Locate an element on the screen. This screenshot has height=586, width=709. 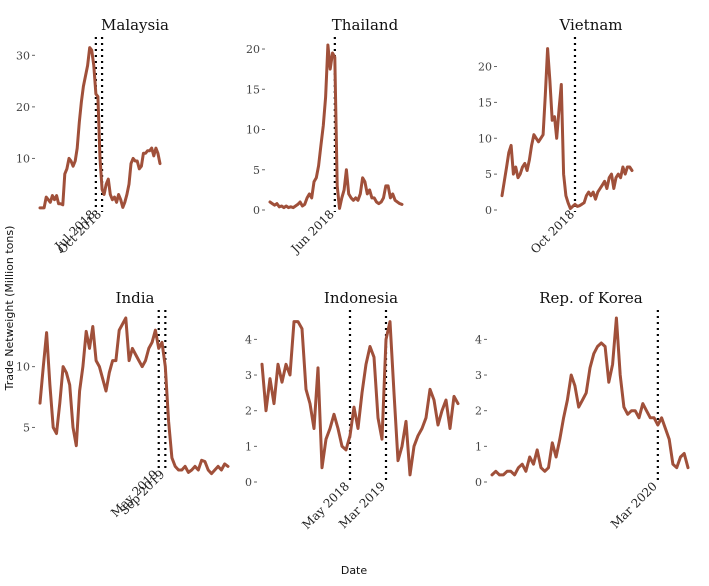
panel-thailand: Thailand 0 5 10 15 20 Jun 2018 is located at coordinates (325, 136).